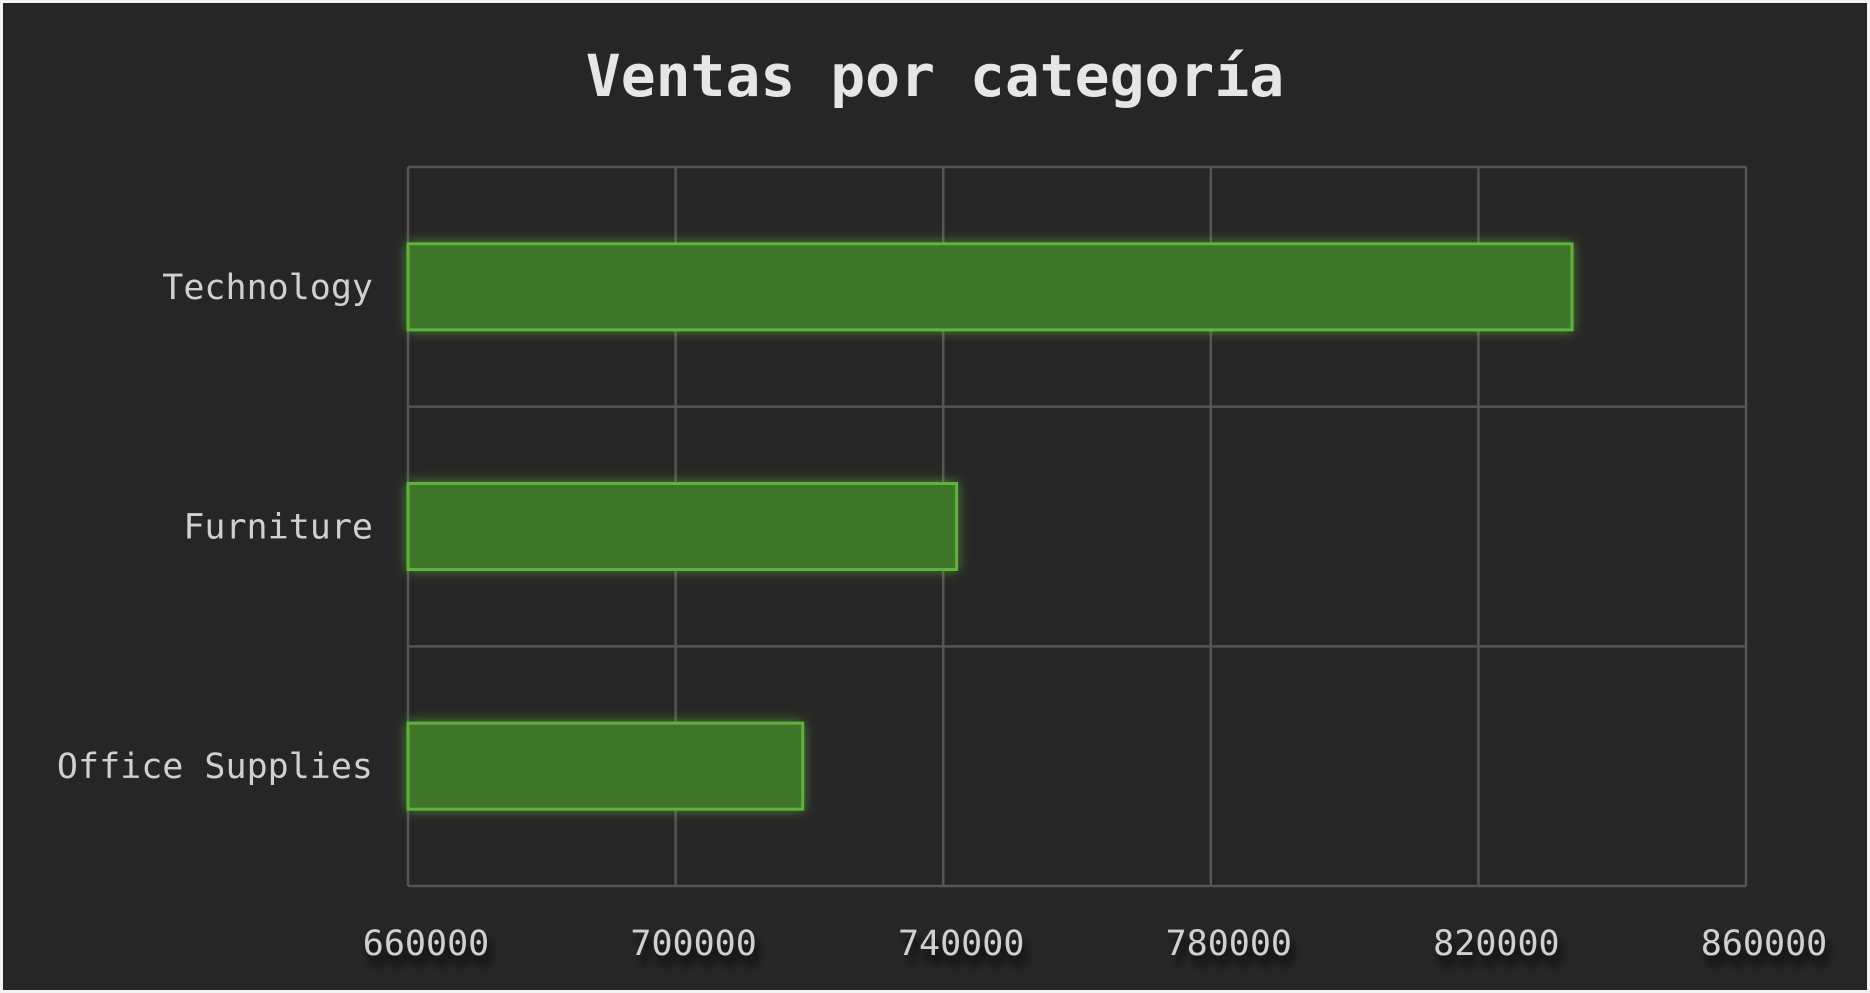 Image resolution: width=1870 pixels, height=993 pixels. I want to click on y-tick-label: Office Supplies, so click(215, 767).